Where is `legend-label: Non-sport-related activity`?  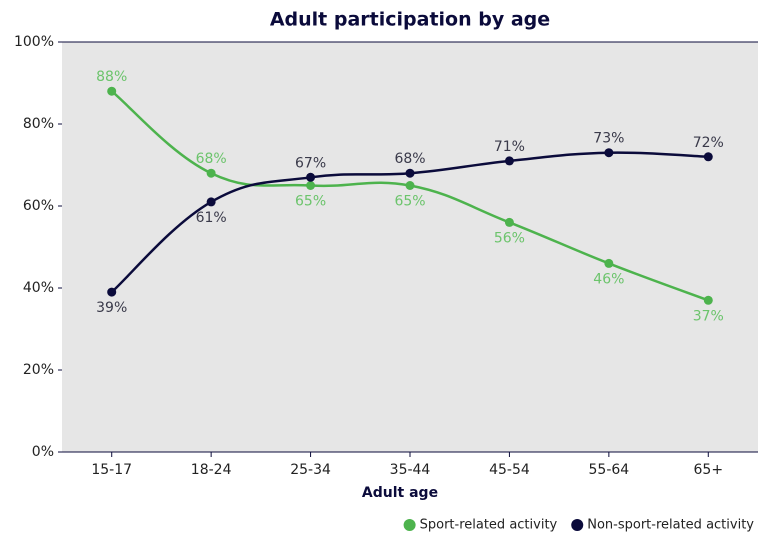 legend-label: Non-sport-related activity is located at coordinates (670, 525).